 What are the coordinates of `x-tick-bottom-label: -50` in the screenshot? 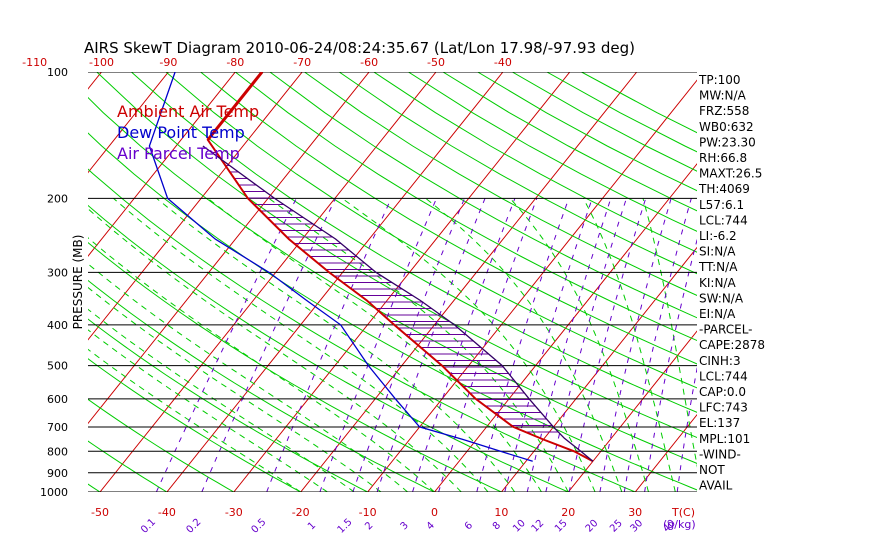 It's located at (100, 512).